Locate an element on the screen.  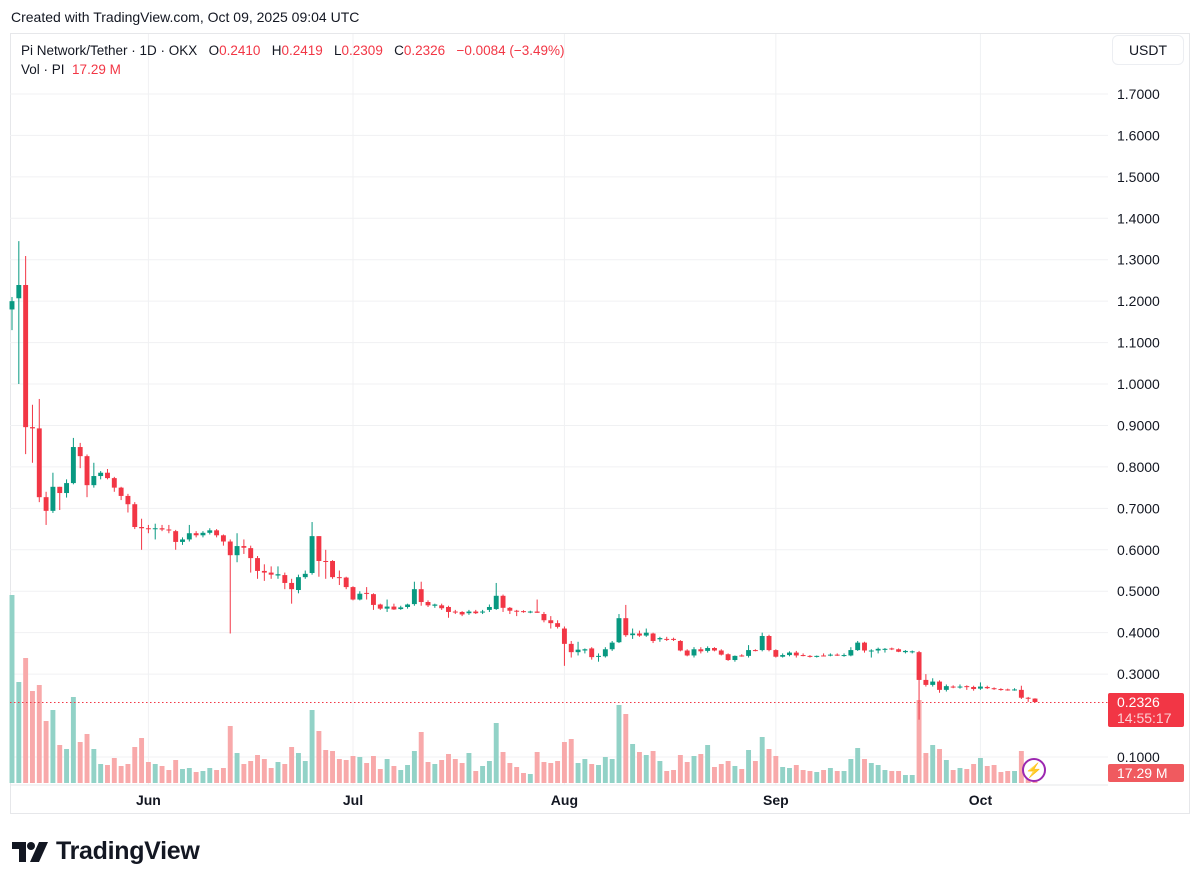
symbol-label: Pi Network/Tether · 1D · OKX is located at coordinates (109, 50).